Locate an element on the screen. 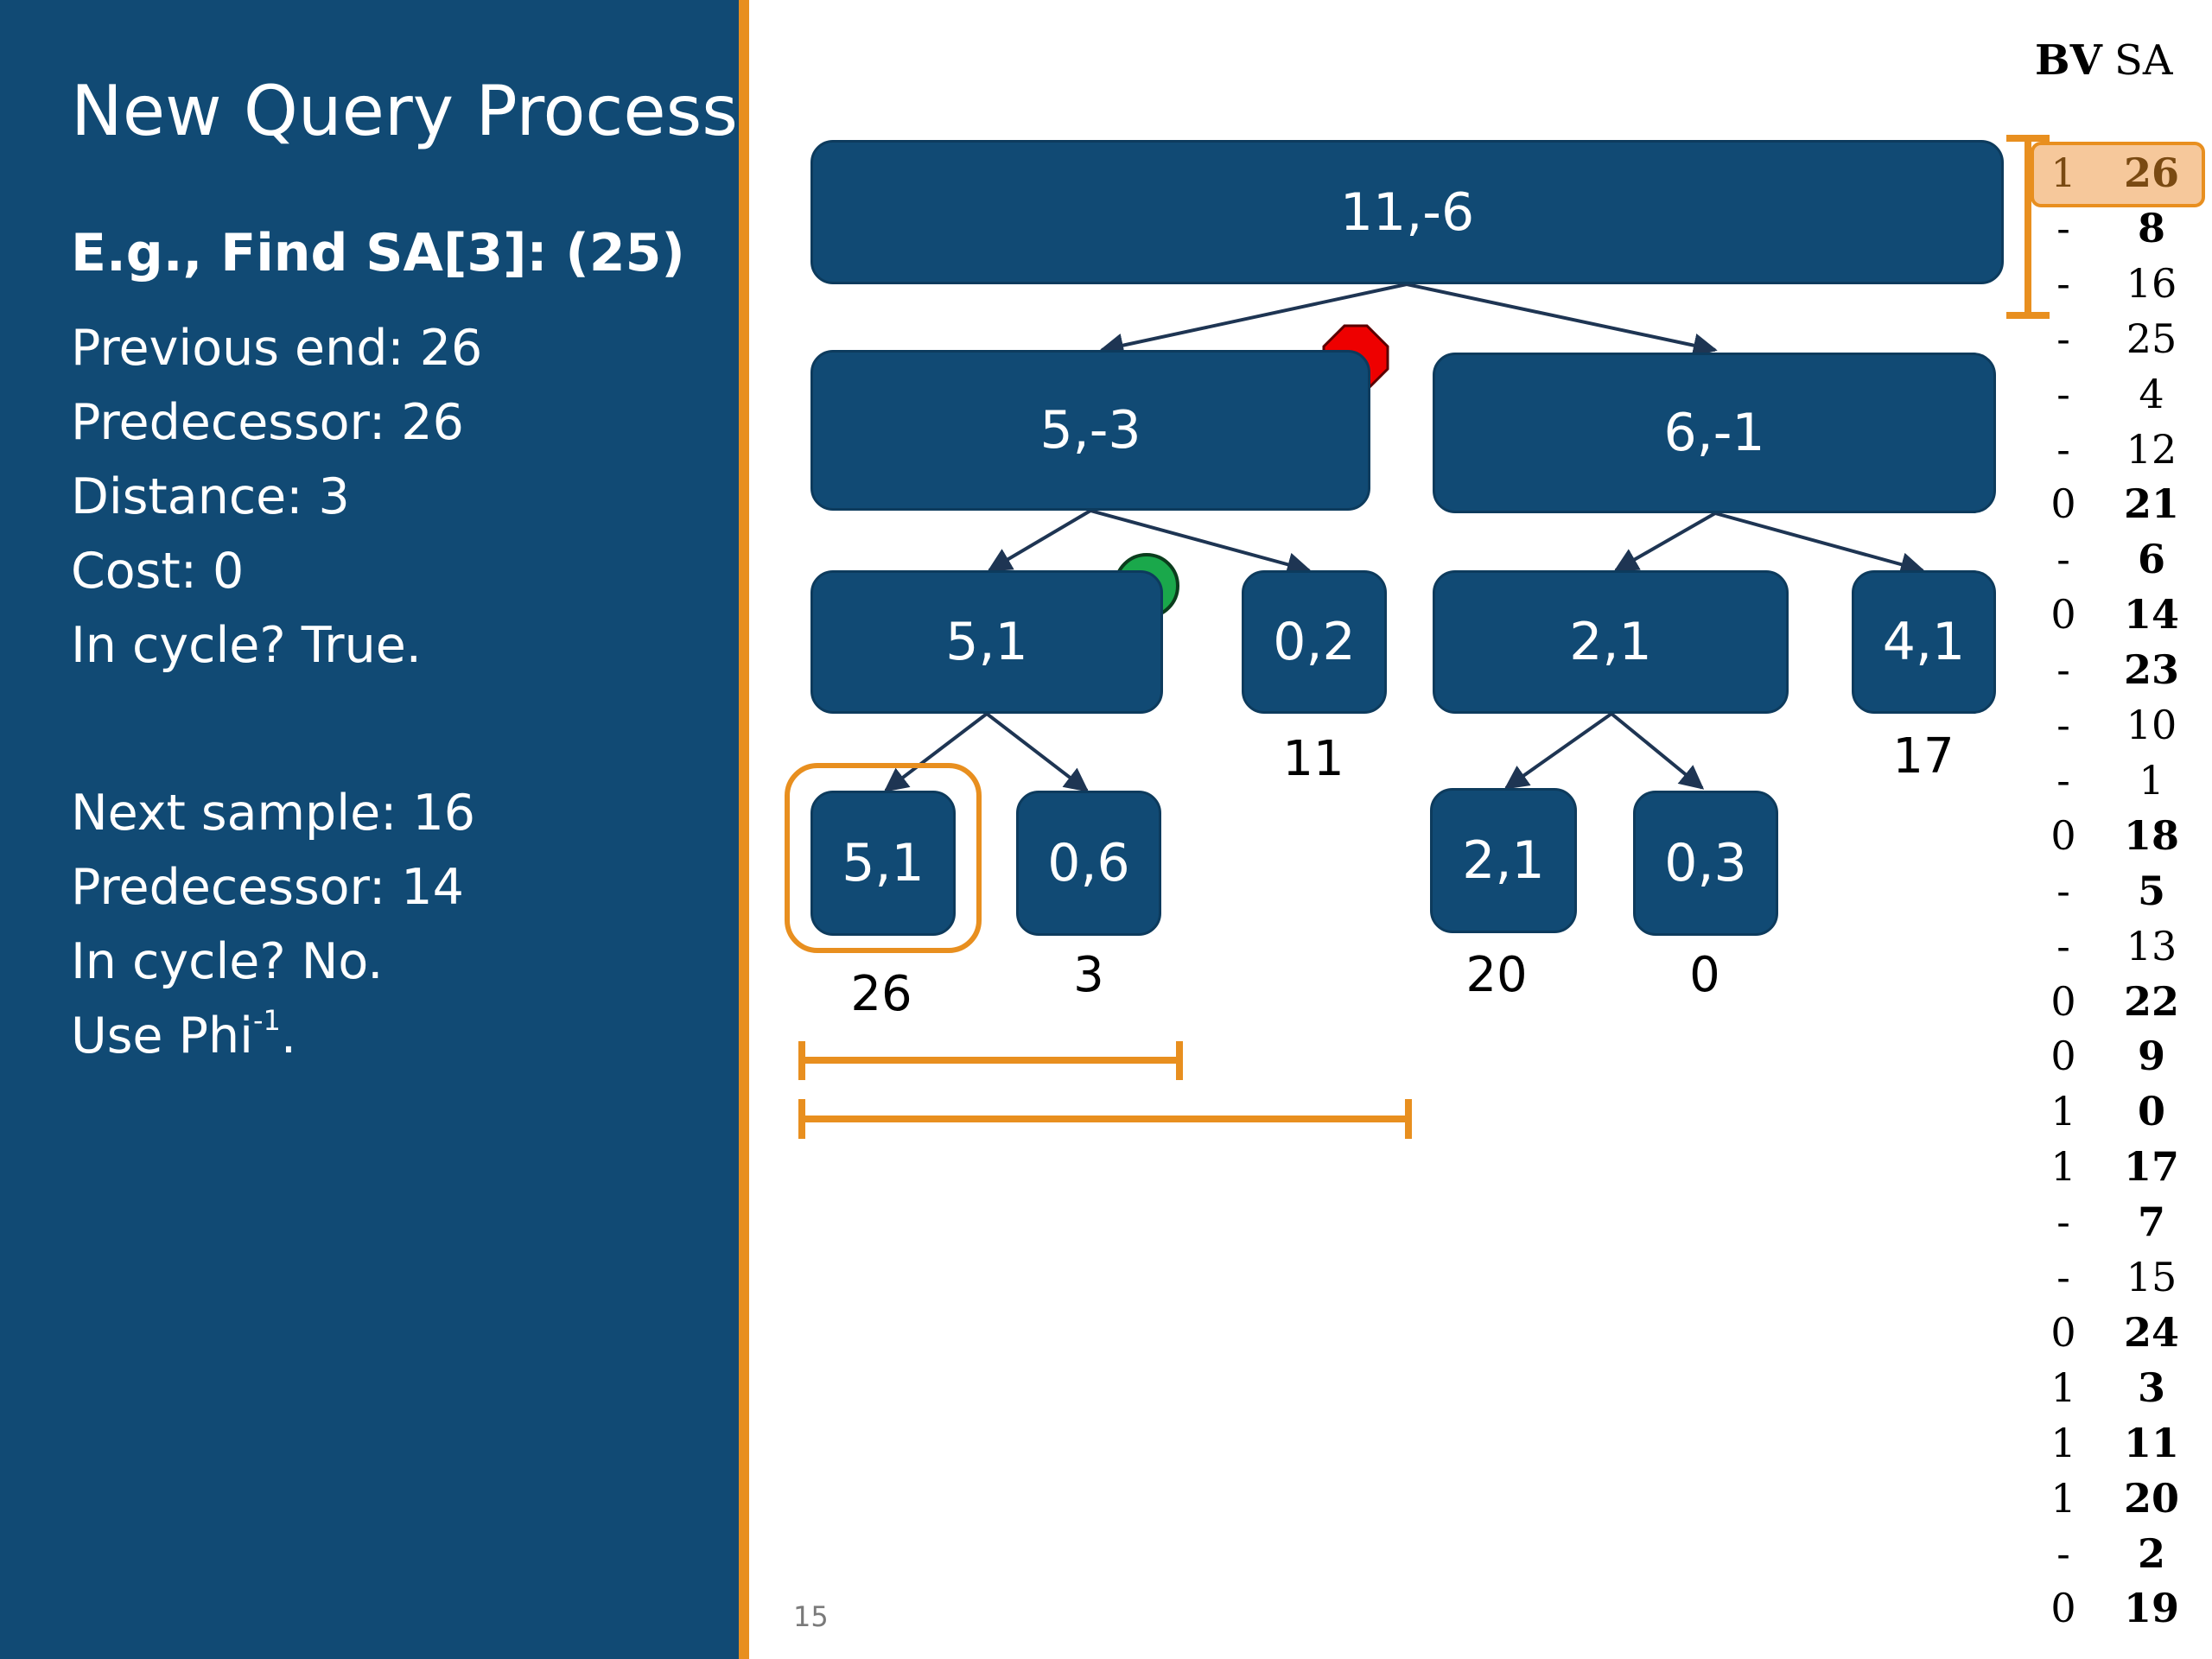  sa-cell: 10 is located at coordinates (2151, 725).